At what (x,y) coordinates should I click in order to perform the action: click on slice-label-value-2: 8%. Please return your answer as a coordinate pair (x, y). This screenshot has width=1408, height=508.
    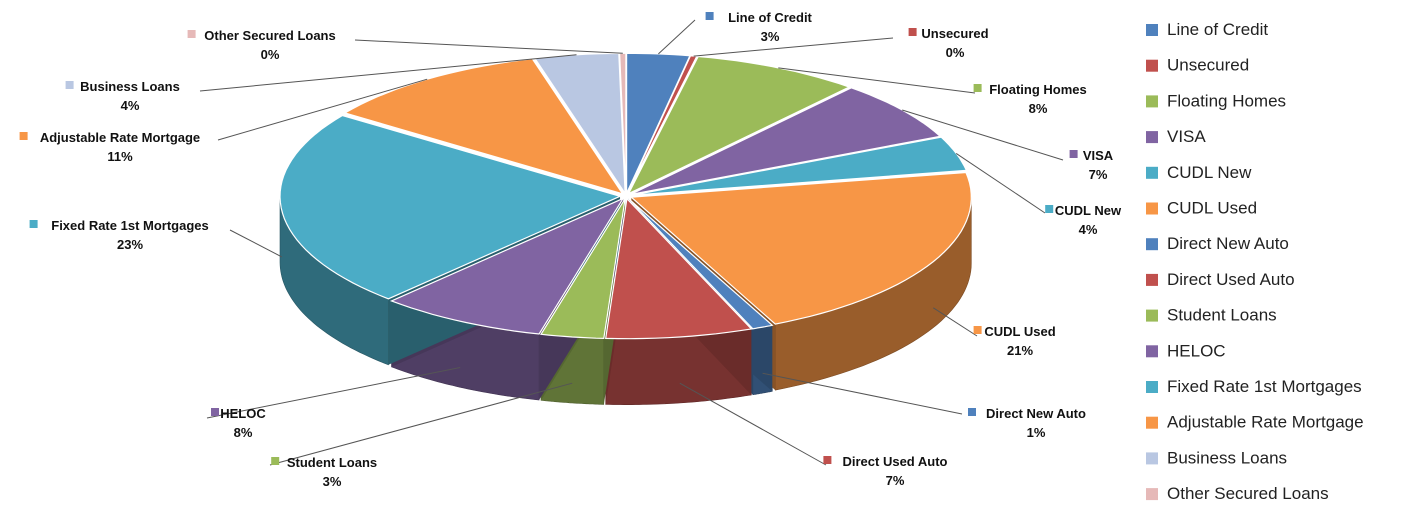
    Looking at the image, I should click on (1038, 108).